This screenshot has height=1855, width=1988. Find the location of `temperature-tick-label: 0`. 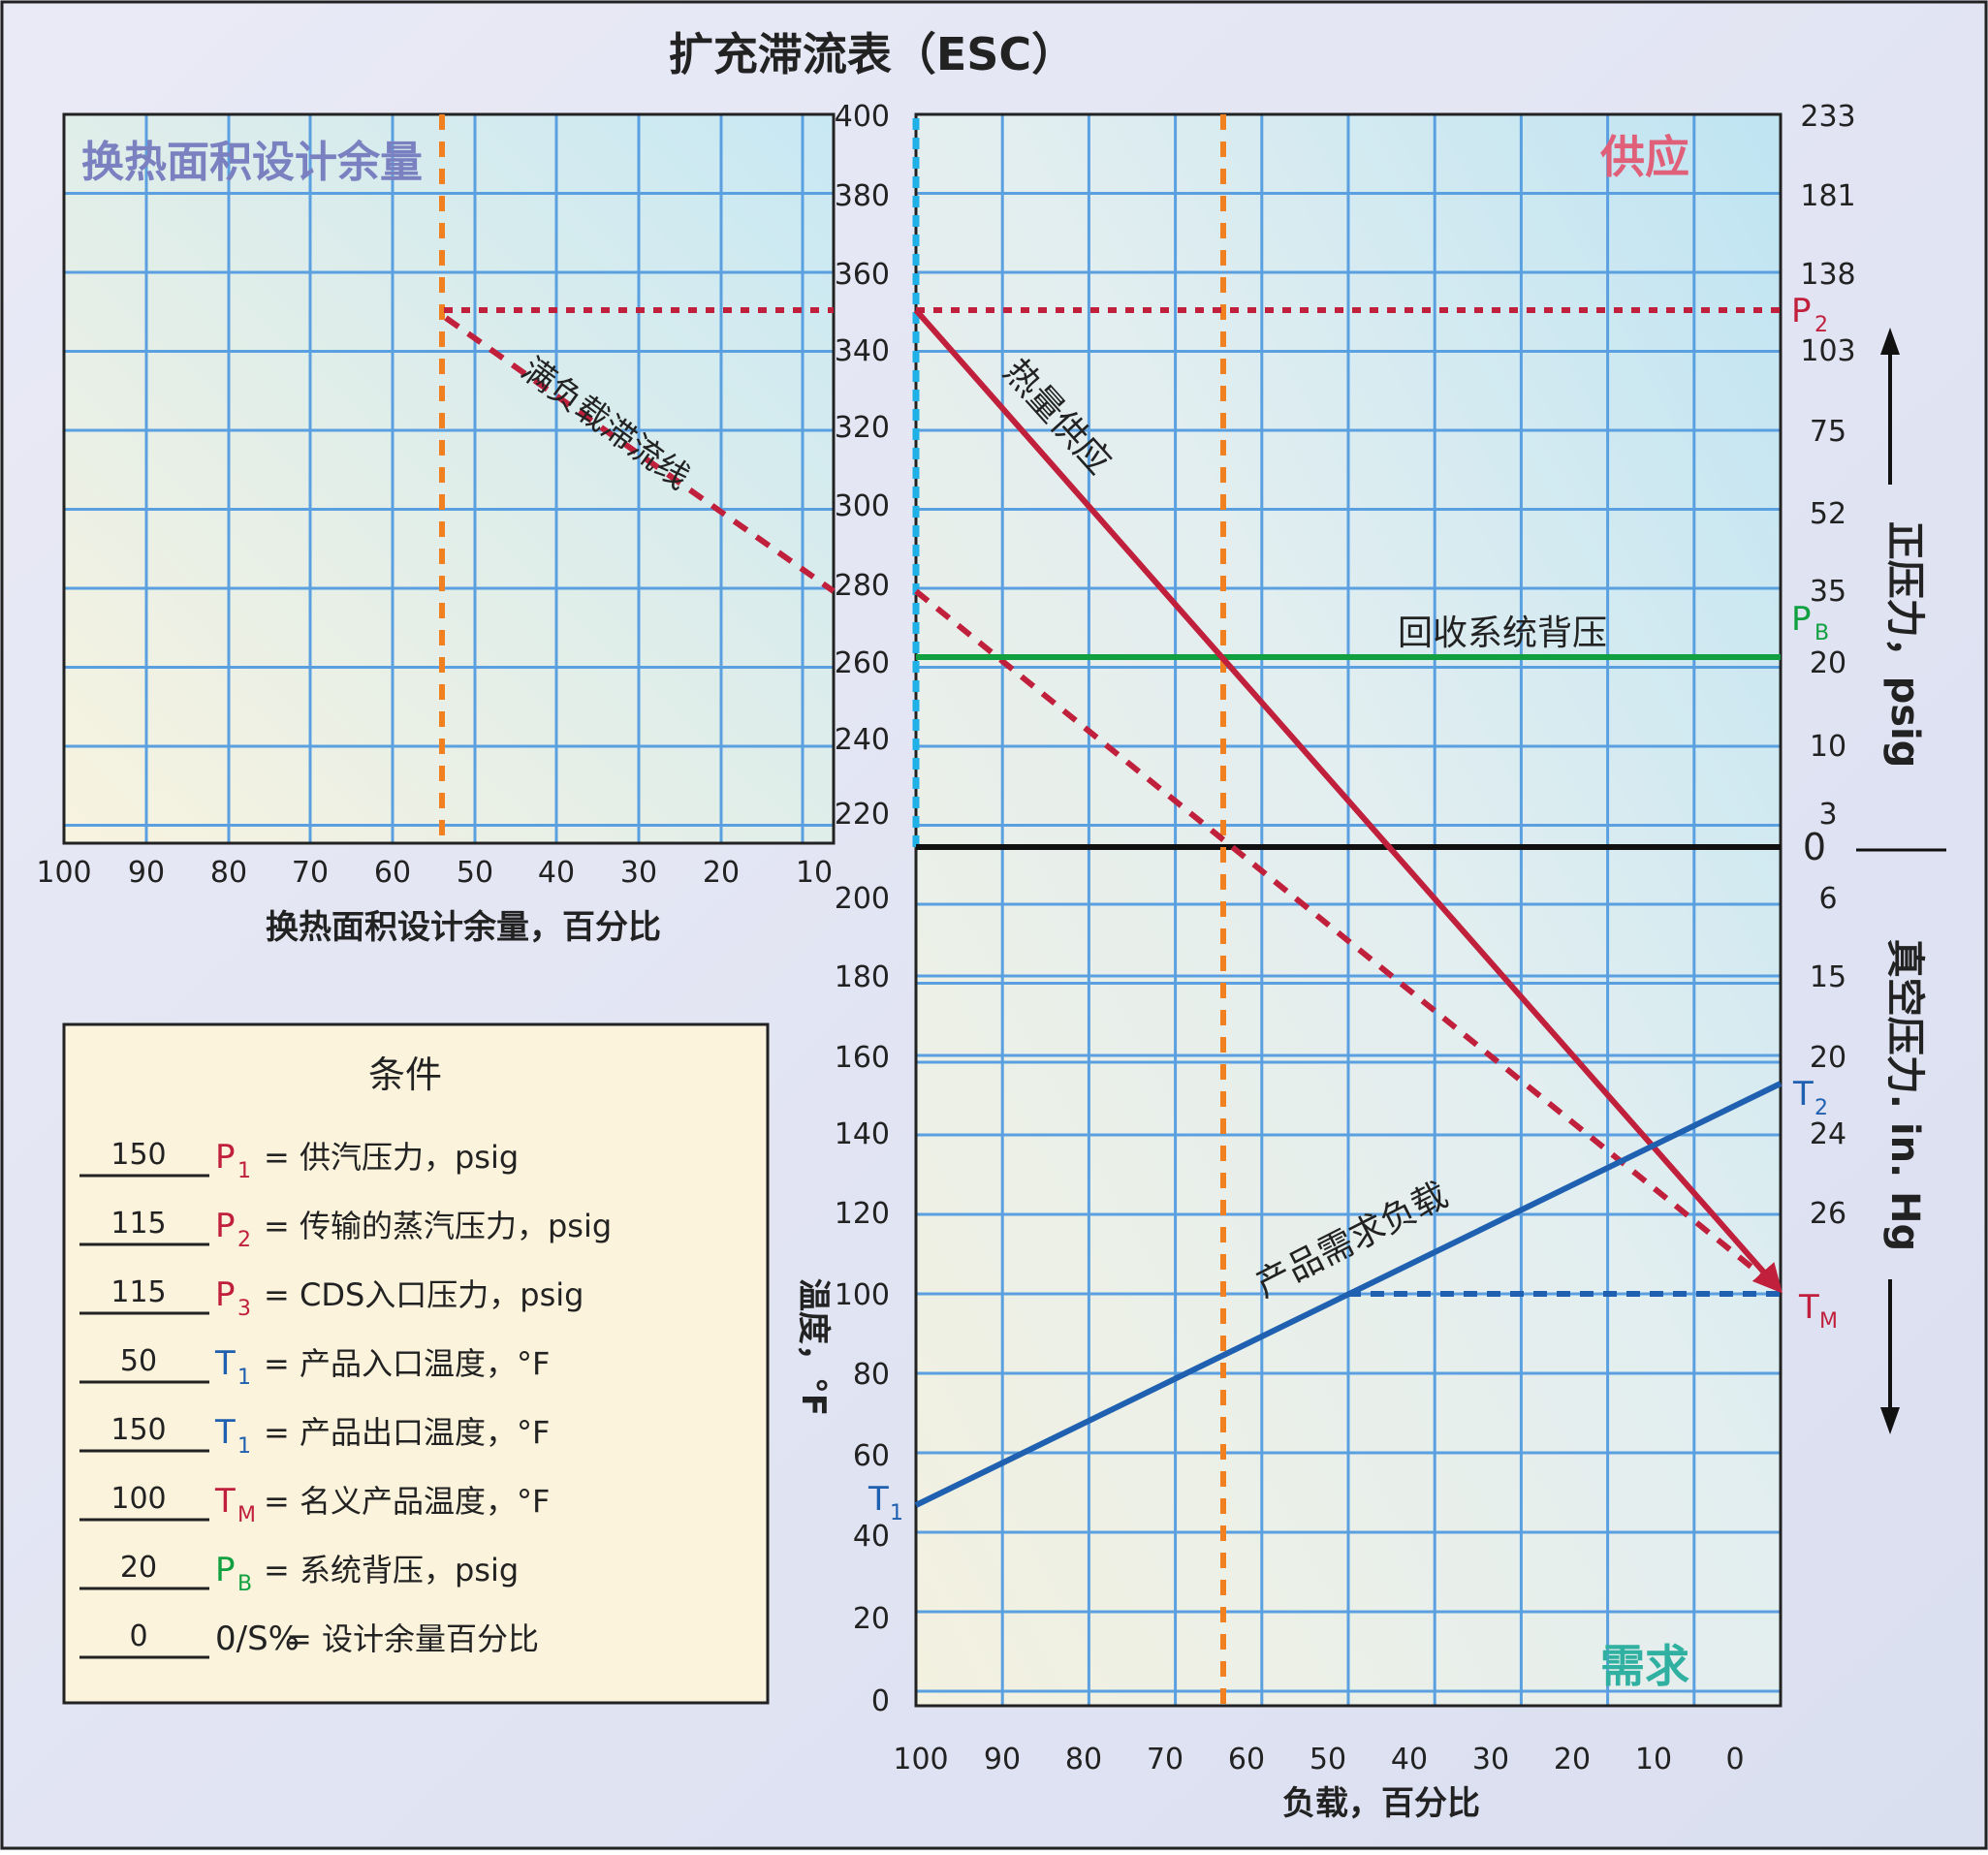

temperature-tick-label: 0 is located at coordinates (881, 1701).